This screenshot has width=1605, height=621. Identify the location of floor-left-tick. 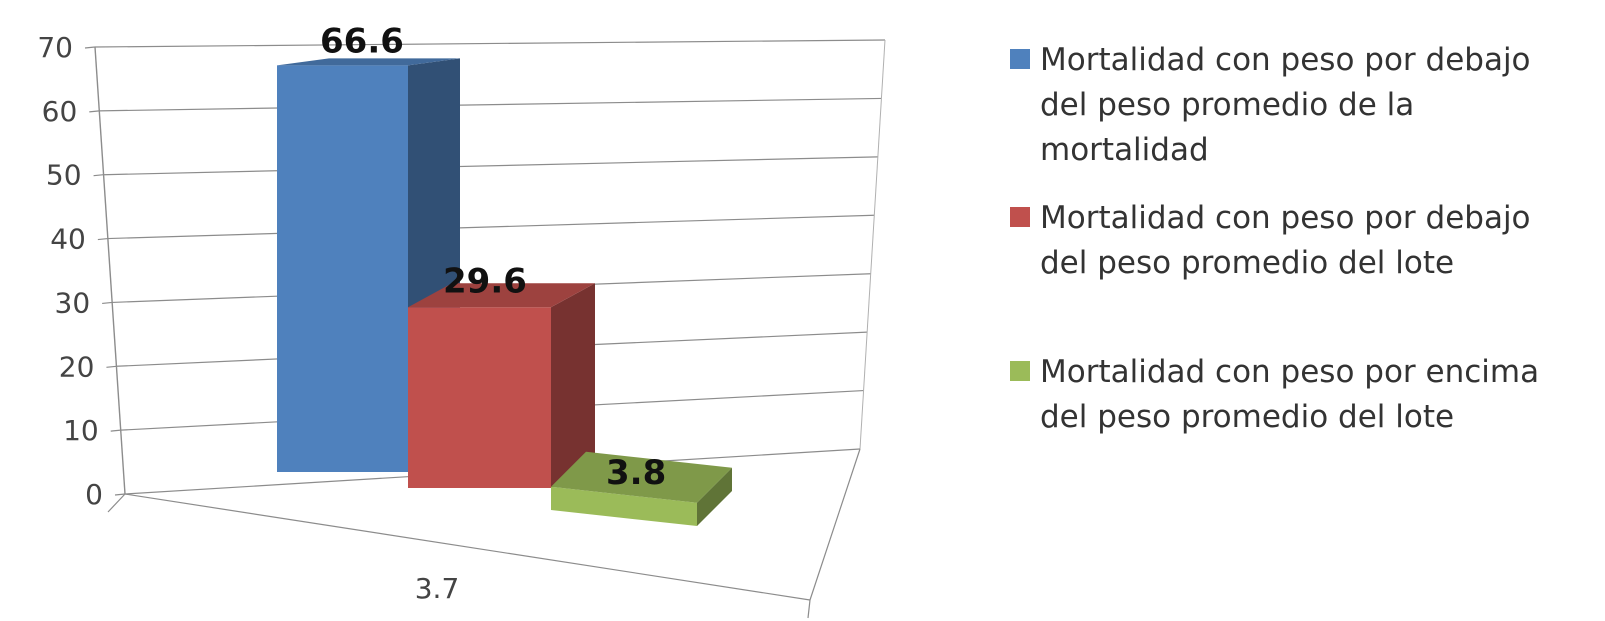
(116, 503).